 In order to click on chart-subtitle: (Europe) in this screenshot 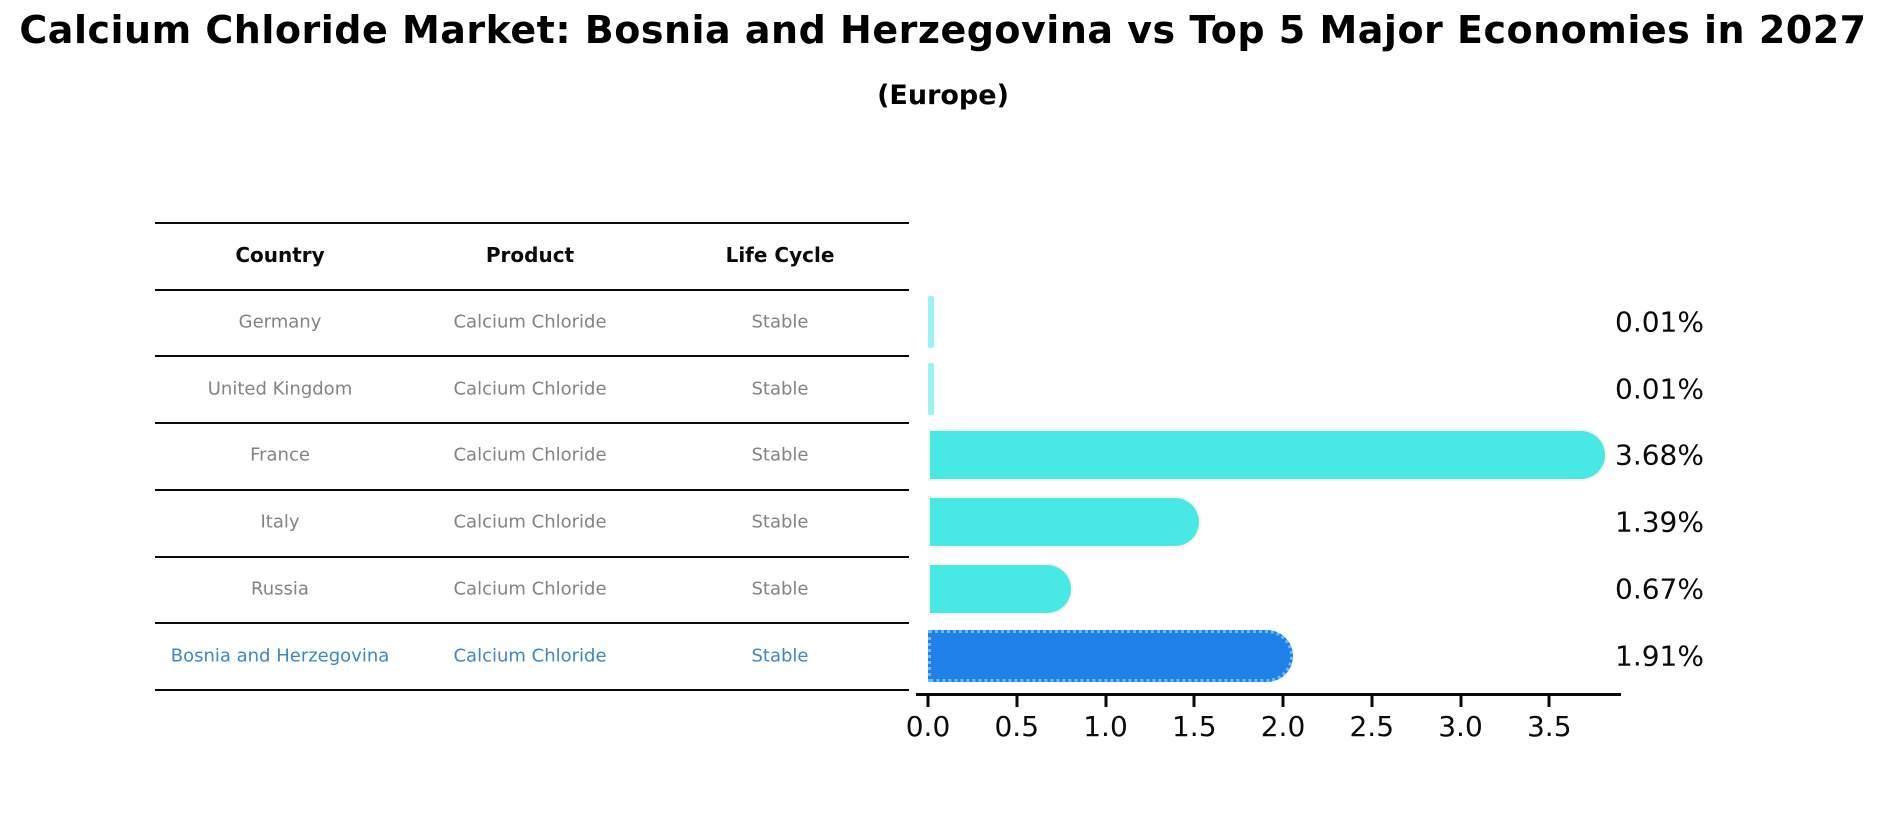, I will do `click(943, 95)`.